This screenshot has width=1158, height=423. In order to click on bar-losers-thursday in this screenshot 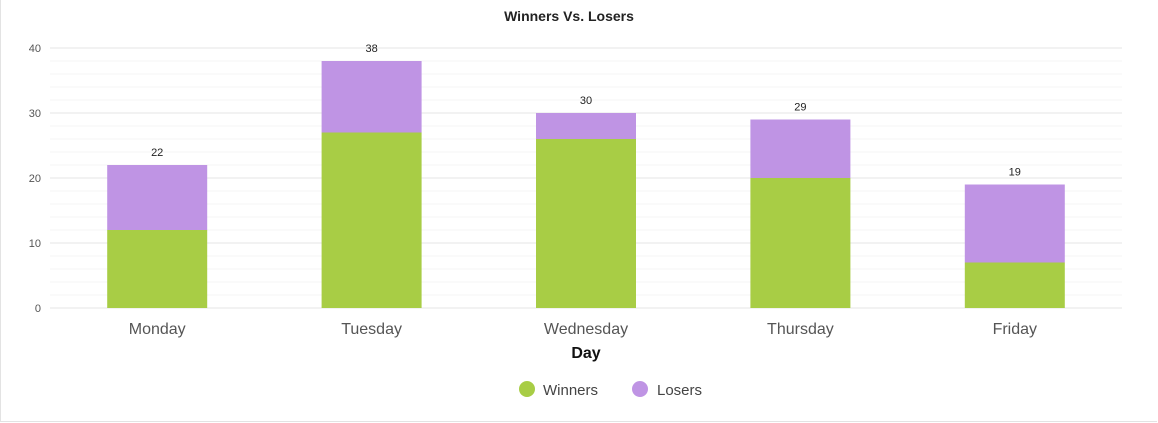, I will do `click(800, 149)`.